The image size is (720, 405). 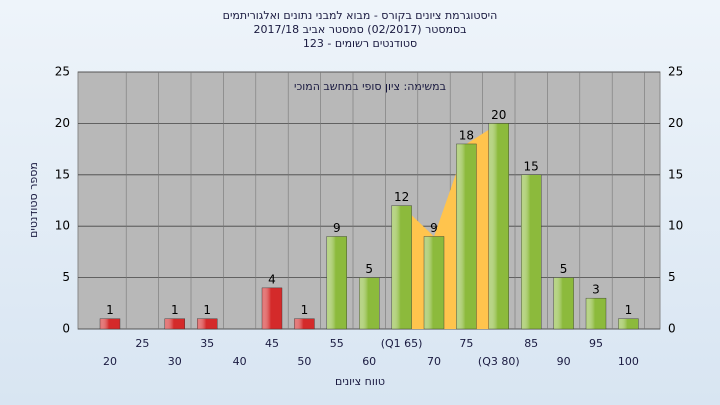 I want to click on y2-tick-label: 15, so click(x=675, y=174).